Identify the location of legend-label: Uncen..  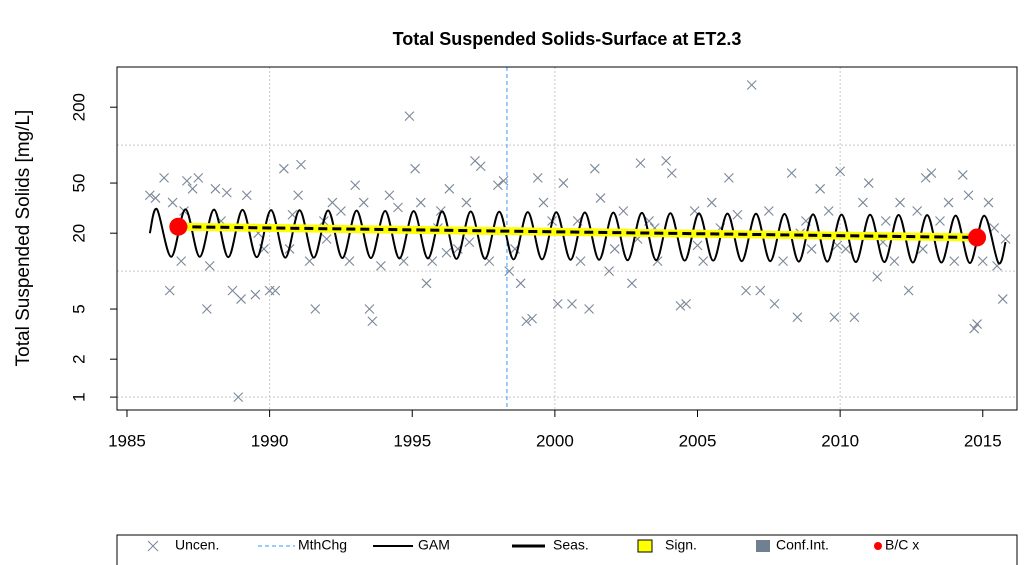
(197, 545).